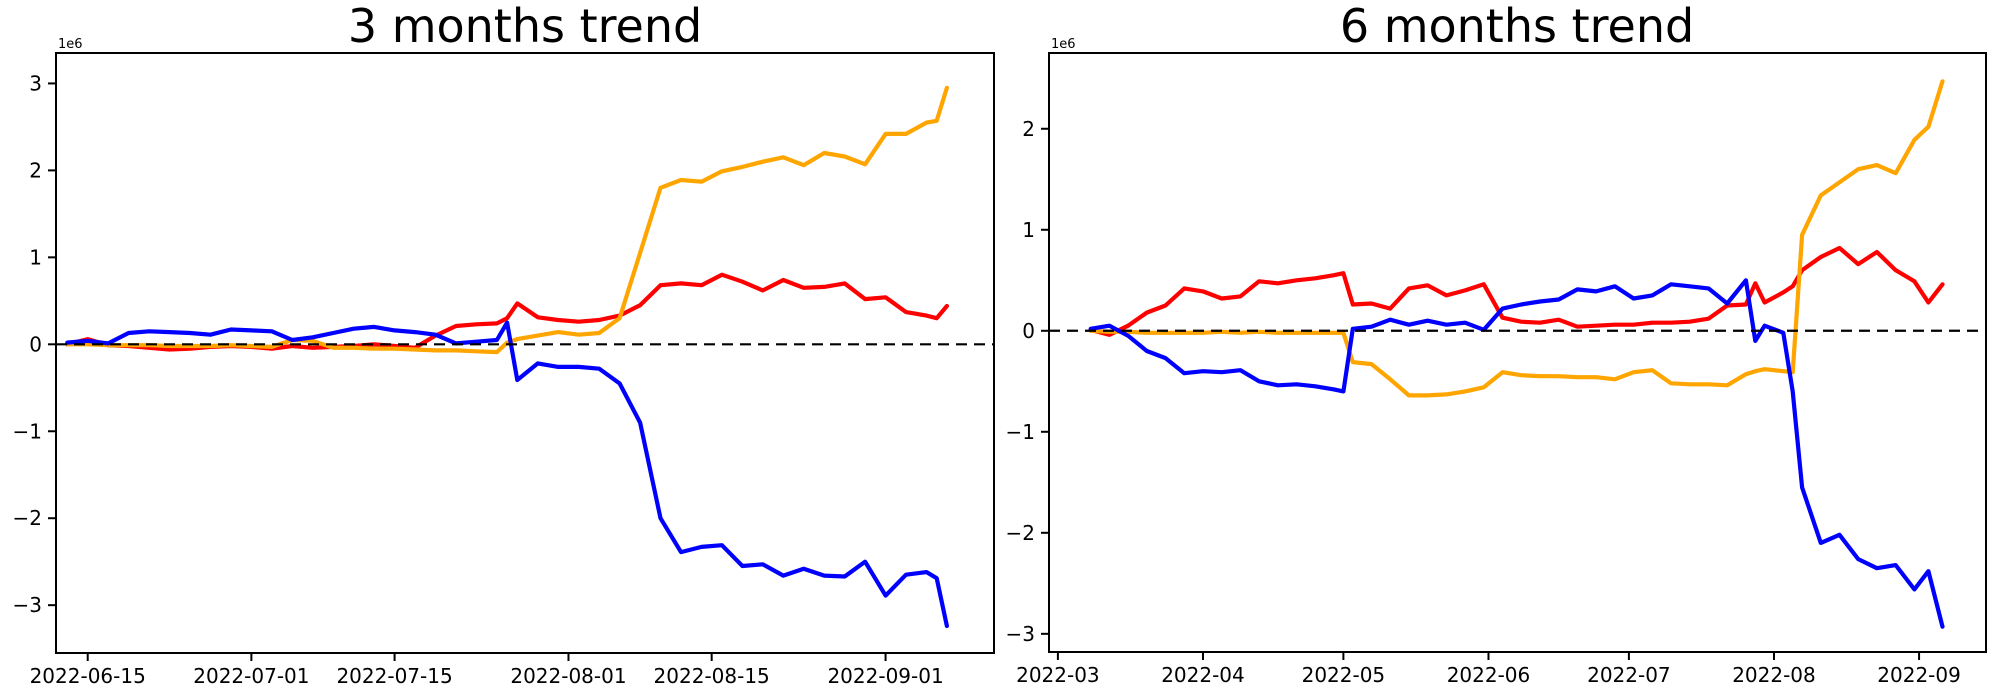  What do you see at coordinates (35, 83) in the screenshot?
I see `y-tick-label: 3` at bounding box center [35, 83].